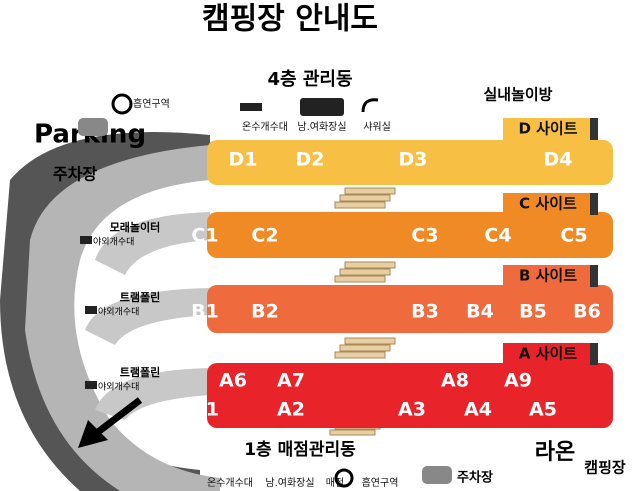  What do you see at coordinates (205, 312) in the screenshot?
I see `site-label: B1` at bounding box center [205, 312].